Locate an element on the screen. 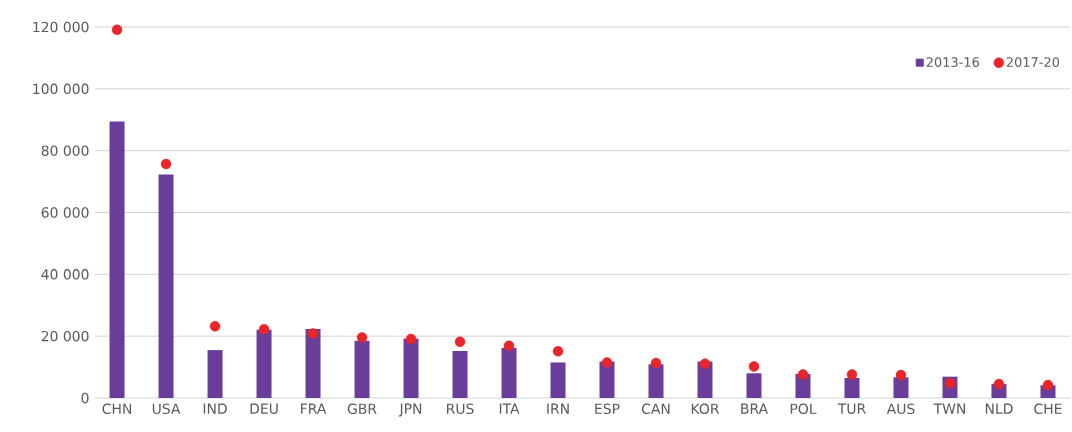 This screenshot has height=432, width=1072. y-tick-label: 20 000 is located at coordinates (65, 336).